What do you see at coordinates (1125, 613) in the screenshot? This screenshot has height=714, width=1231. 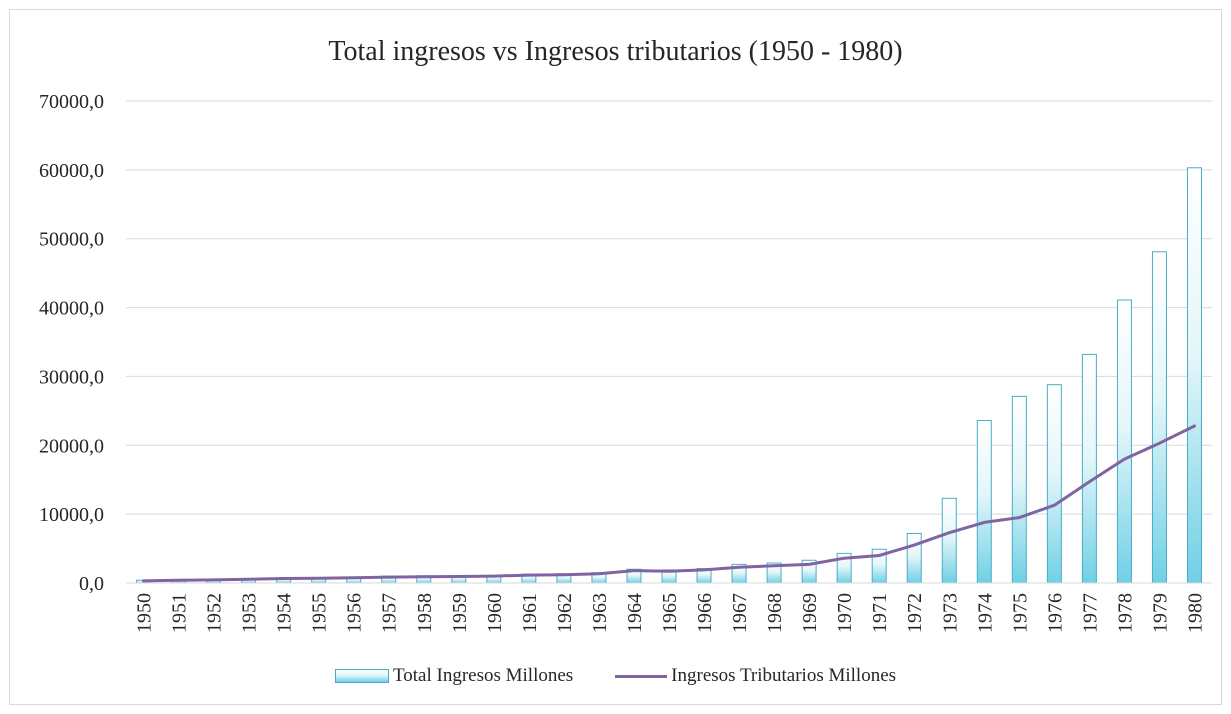 I see `x-tick-label: 1978` at bounding box center [1125, 613].